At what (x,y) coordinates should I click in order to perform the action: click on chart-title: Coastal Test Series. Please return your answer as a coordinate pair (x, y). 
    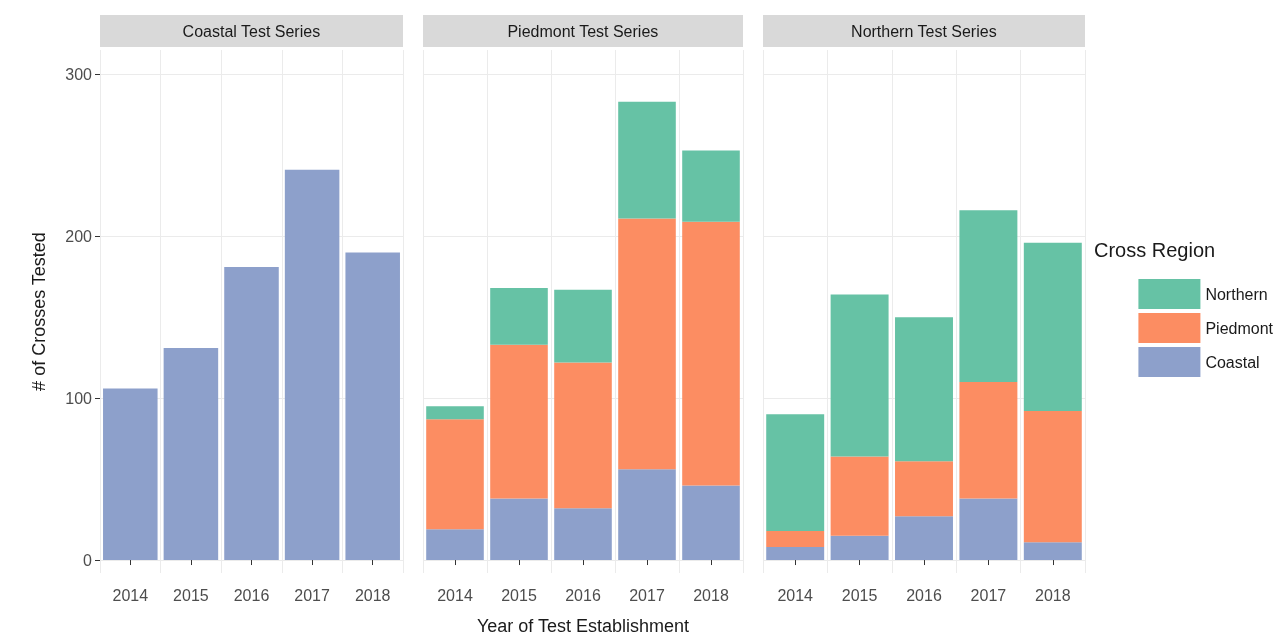
    Looking at the image, I should click on (251, 31).